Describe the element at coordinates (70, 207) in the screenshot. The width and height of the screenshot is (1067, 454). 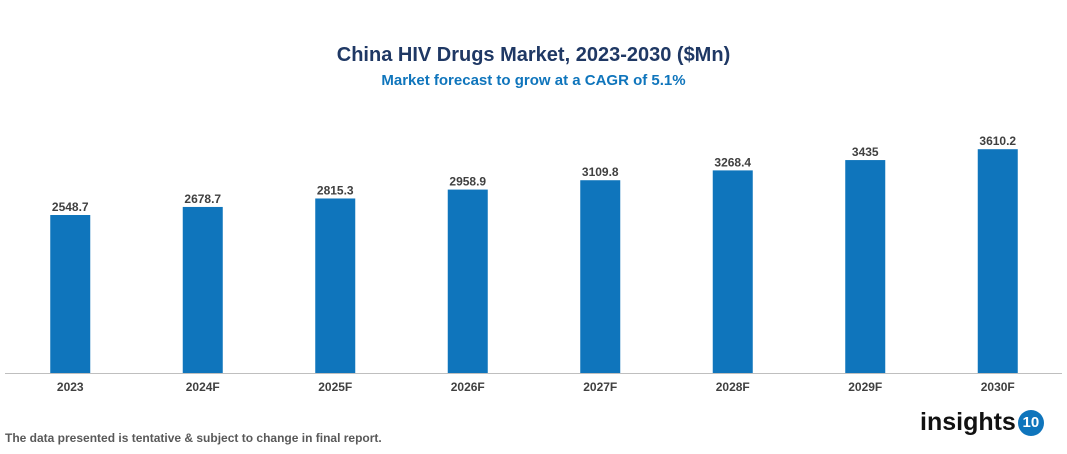
I see `data-label: 2548.7` at that location.